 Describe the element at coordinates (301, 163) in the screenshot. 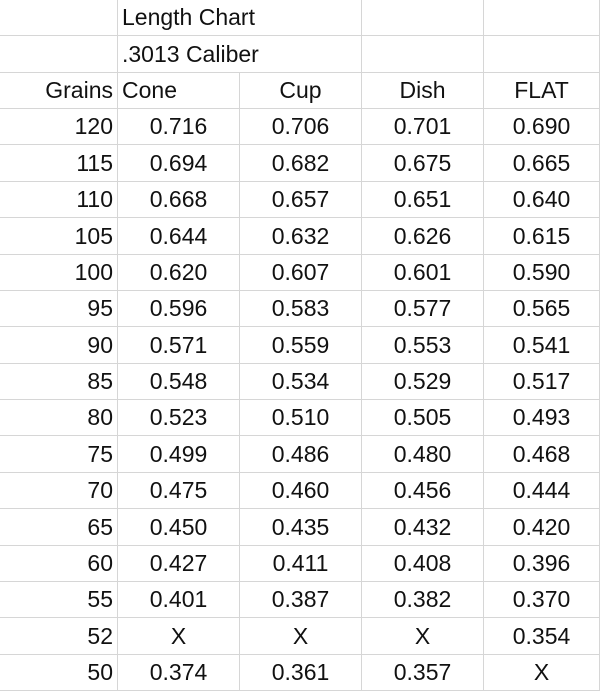

I see `value-cell: 0.682` at that location.